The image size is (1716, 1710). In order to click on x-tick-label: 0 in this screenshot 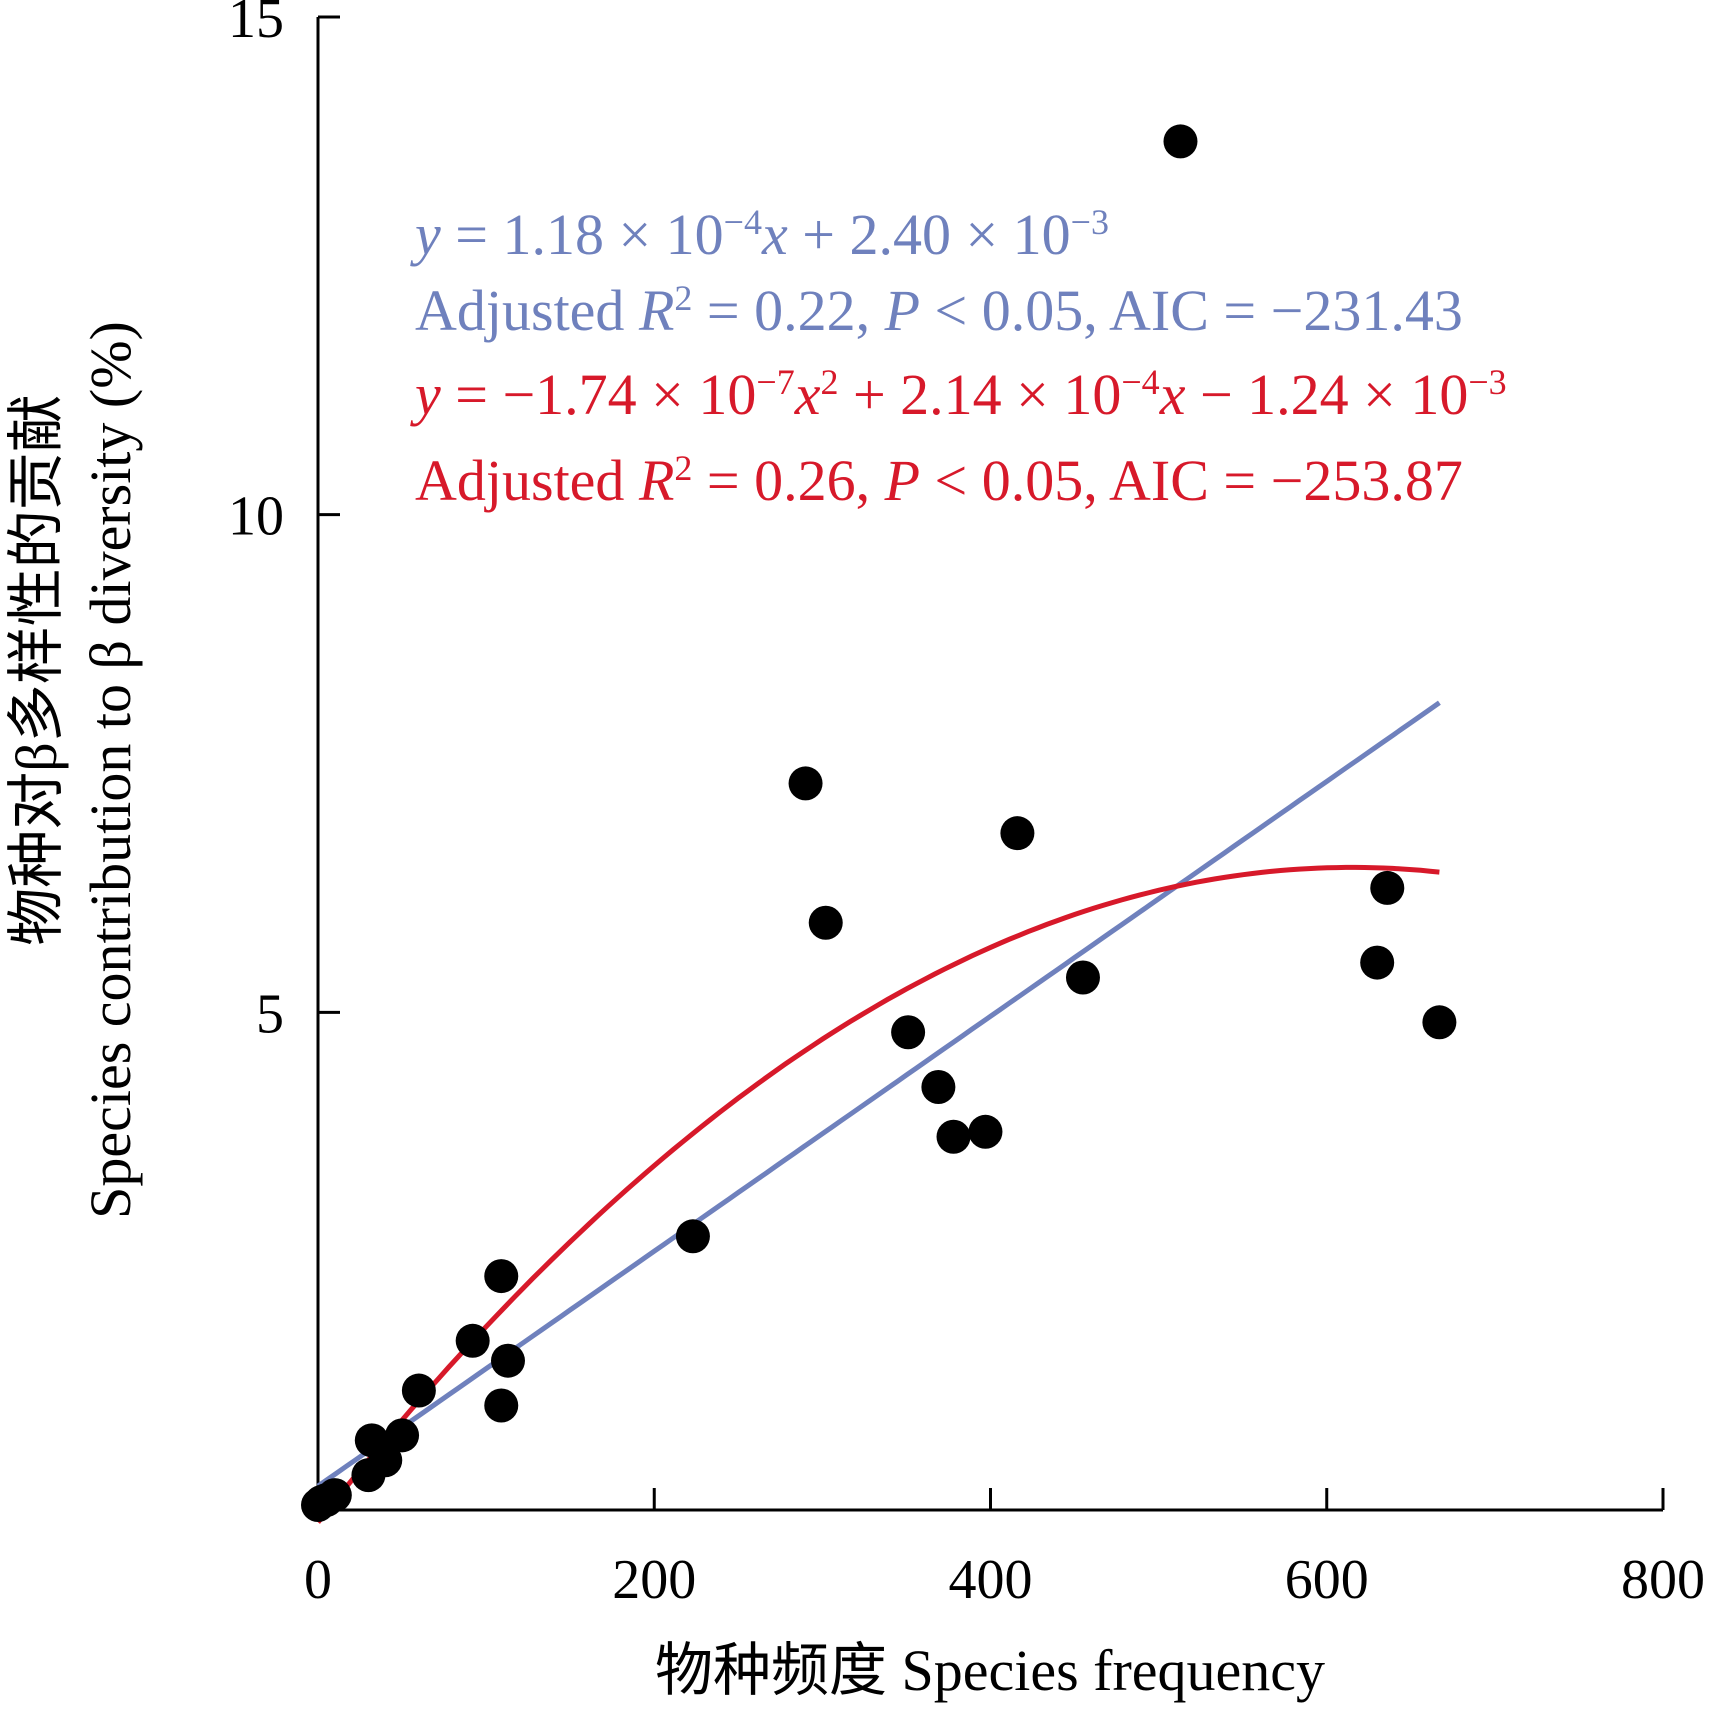, I will do `click(318, 1580)`.